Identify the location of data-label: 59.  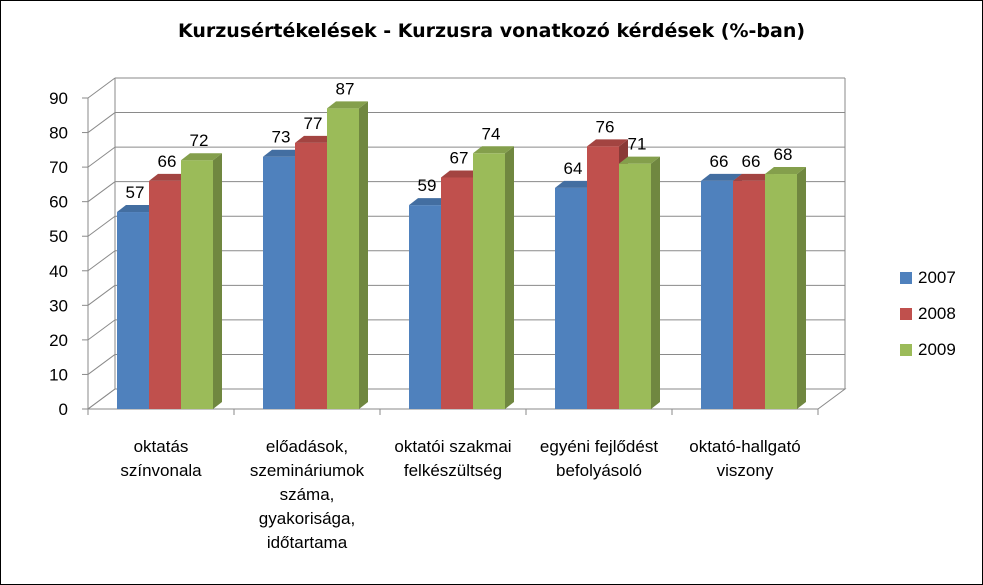
(427, 185).